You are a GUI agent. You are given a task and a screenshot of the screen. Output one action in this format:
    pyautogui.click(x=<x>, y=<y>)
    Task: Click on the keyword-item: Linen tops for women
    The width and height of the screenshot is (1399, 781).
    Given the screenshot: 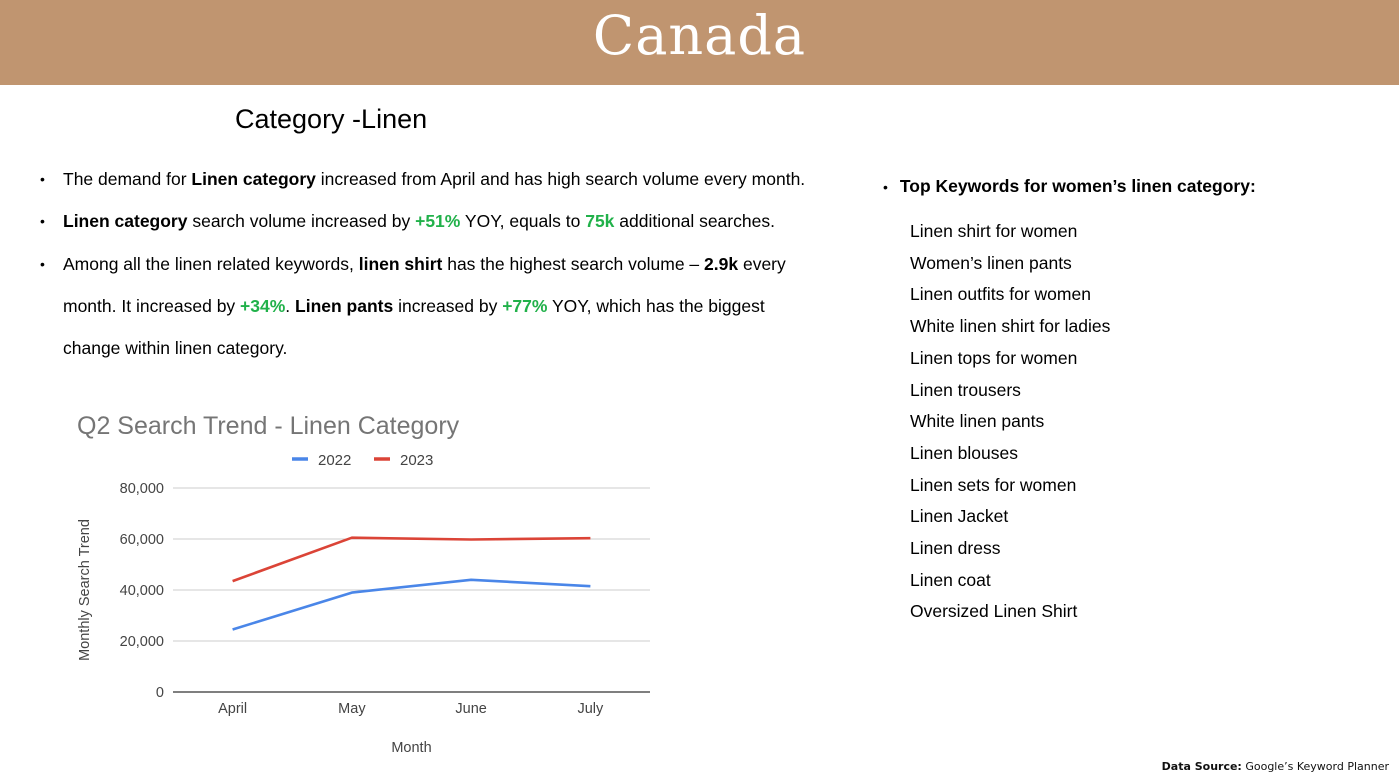 What is the action you would take?
    pyautogui.click(x=994, y=357)
    